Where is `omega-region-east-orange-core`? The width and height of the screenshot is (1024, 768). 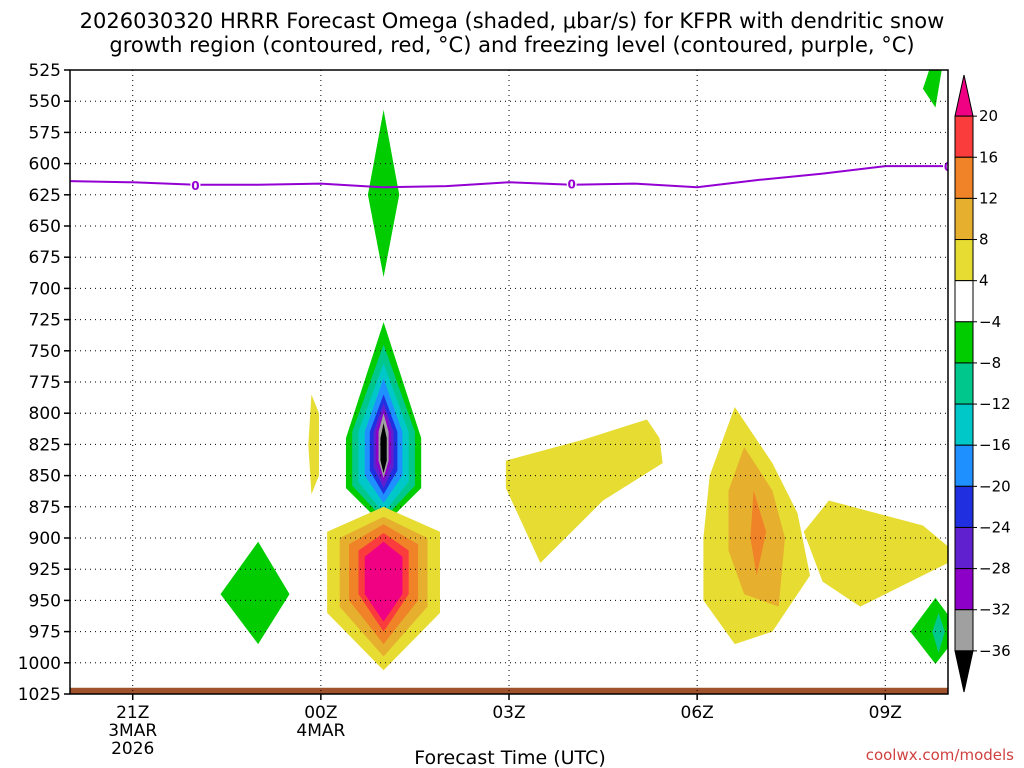
omega-region-east-orange-core is located at coordinates (758, 533).